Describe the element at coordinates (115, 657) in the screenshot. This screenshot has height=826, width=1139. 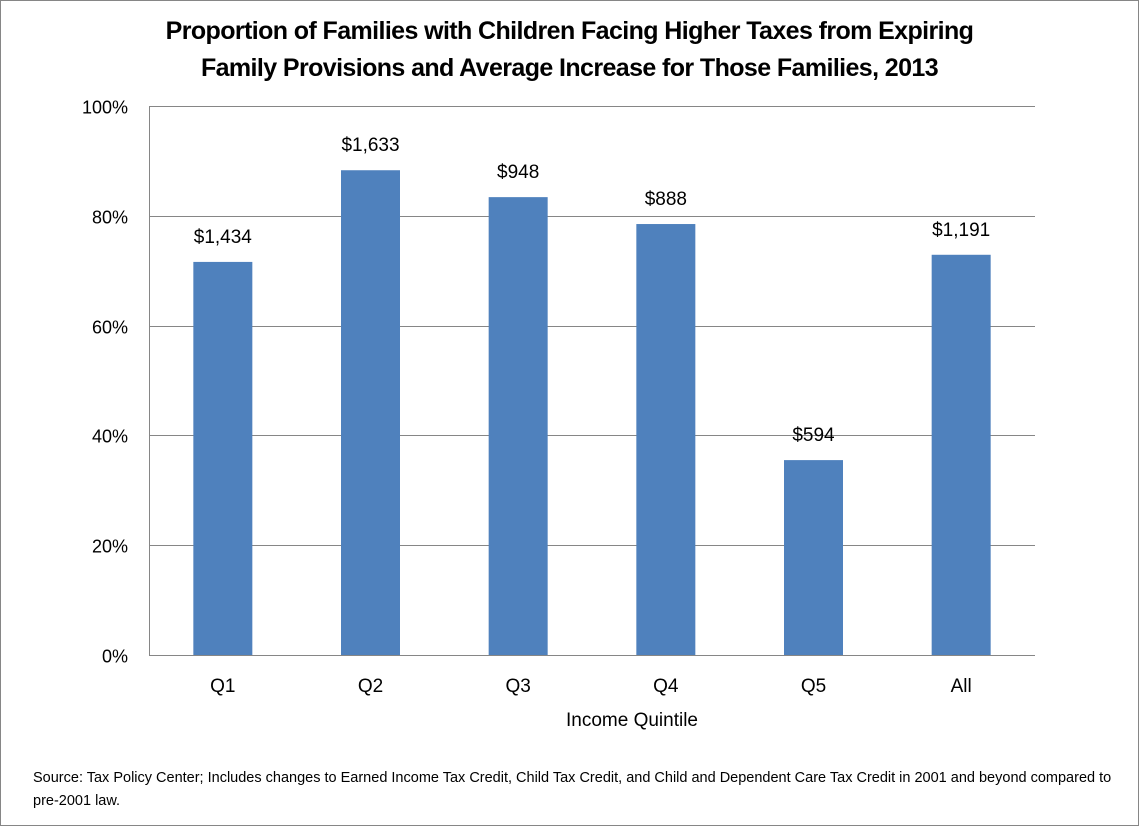
I see `y-tick-label: 0%` at that location.